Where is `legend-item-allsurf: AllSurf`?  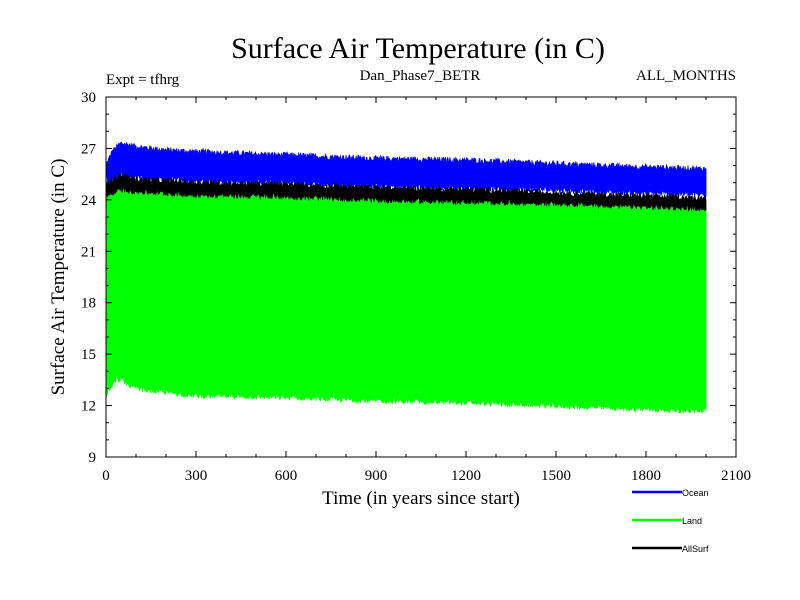
legend-item-allsurf: AllSurf is located at coordinates (670, 549).